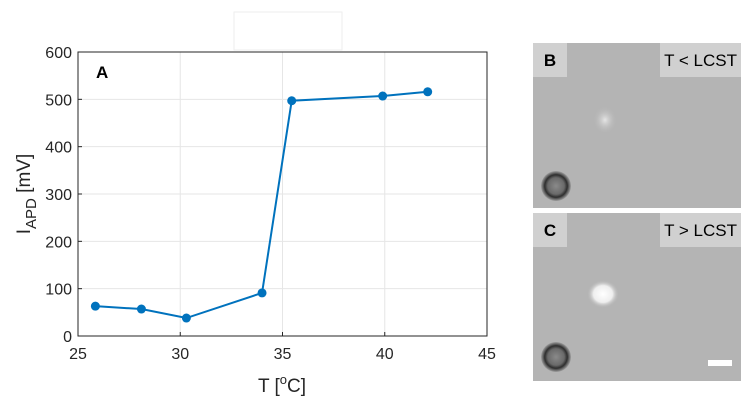 This screenshot has height=401, width=745. I want to click on x-tick-label: 25, so click(78, 354).